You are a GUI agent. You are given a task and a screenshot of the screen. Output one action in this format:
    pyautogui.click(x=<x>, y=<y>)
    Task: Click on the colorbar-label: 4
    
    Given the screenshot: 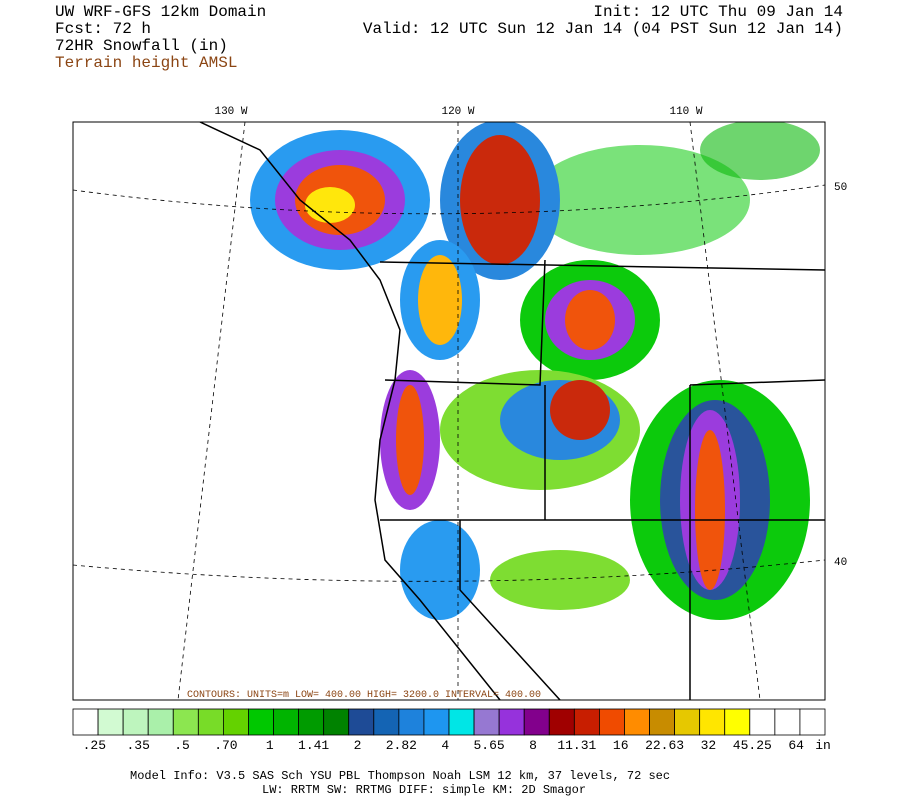 What is the action you would take?
    pyautogui.click(x=445, y=745)
    